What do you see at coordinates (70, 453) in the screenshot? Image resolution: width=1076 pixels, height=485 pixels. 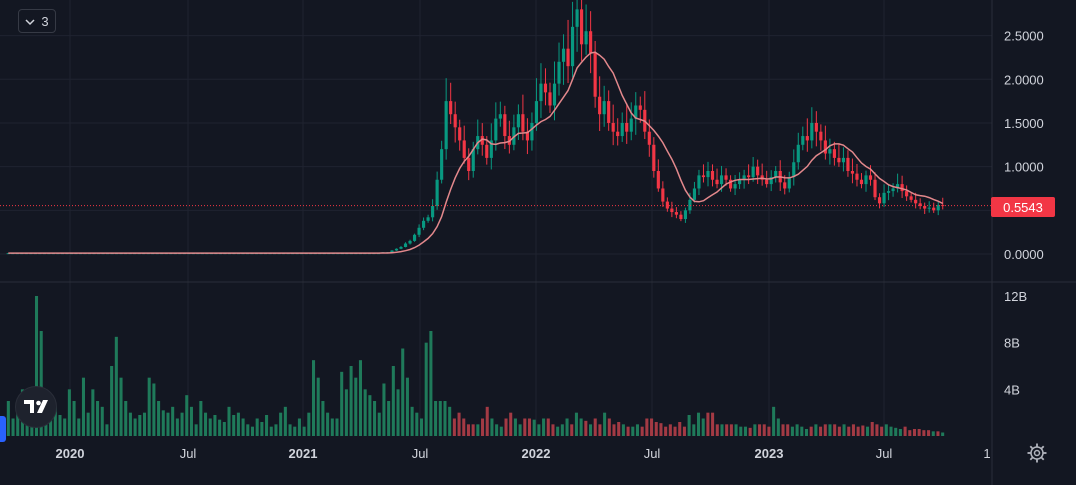 I see `time-tick-label: 2020` at bounding box center [70, 453].